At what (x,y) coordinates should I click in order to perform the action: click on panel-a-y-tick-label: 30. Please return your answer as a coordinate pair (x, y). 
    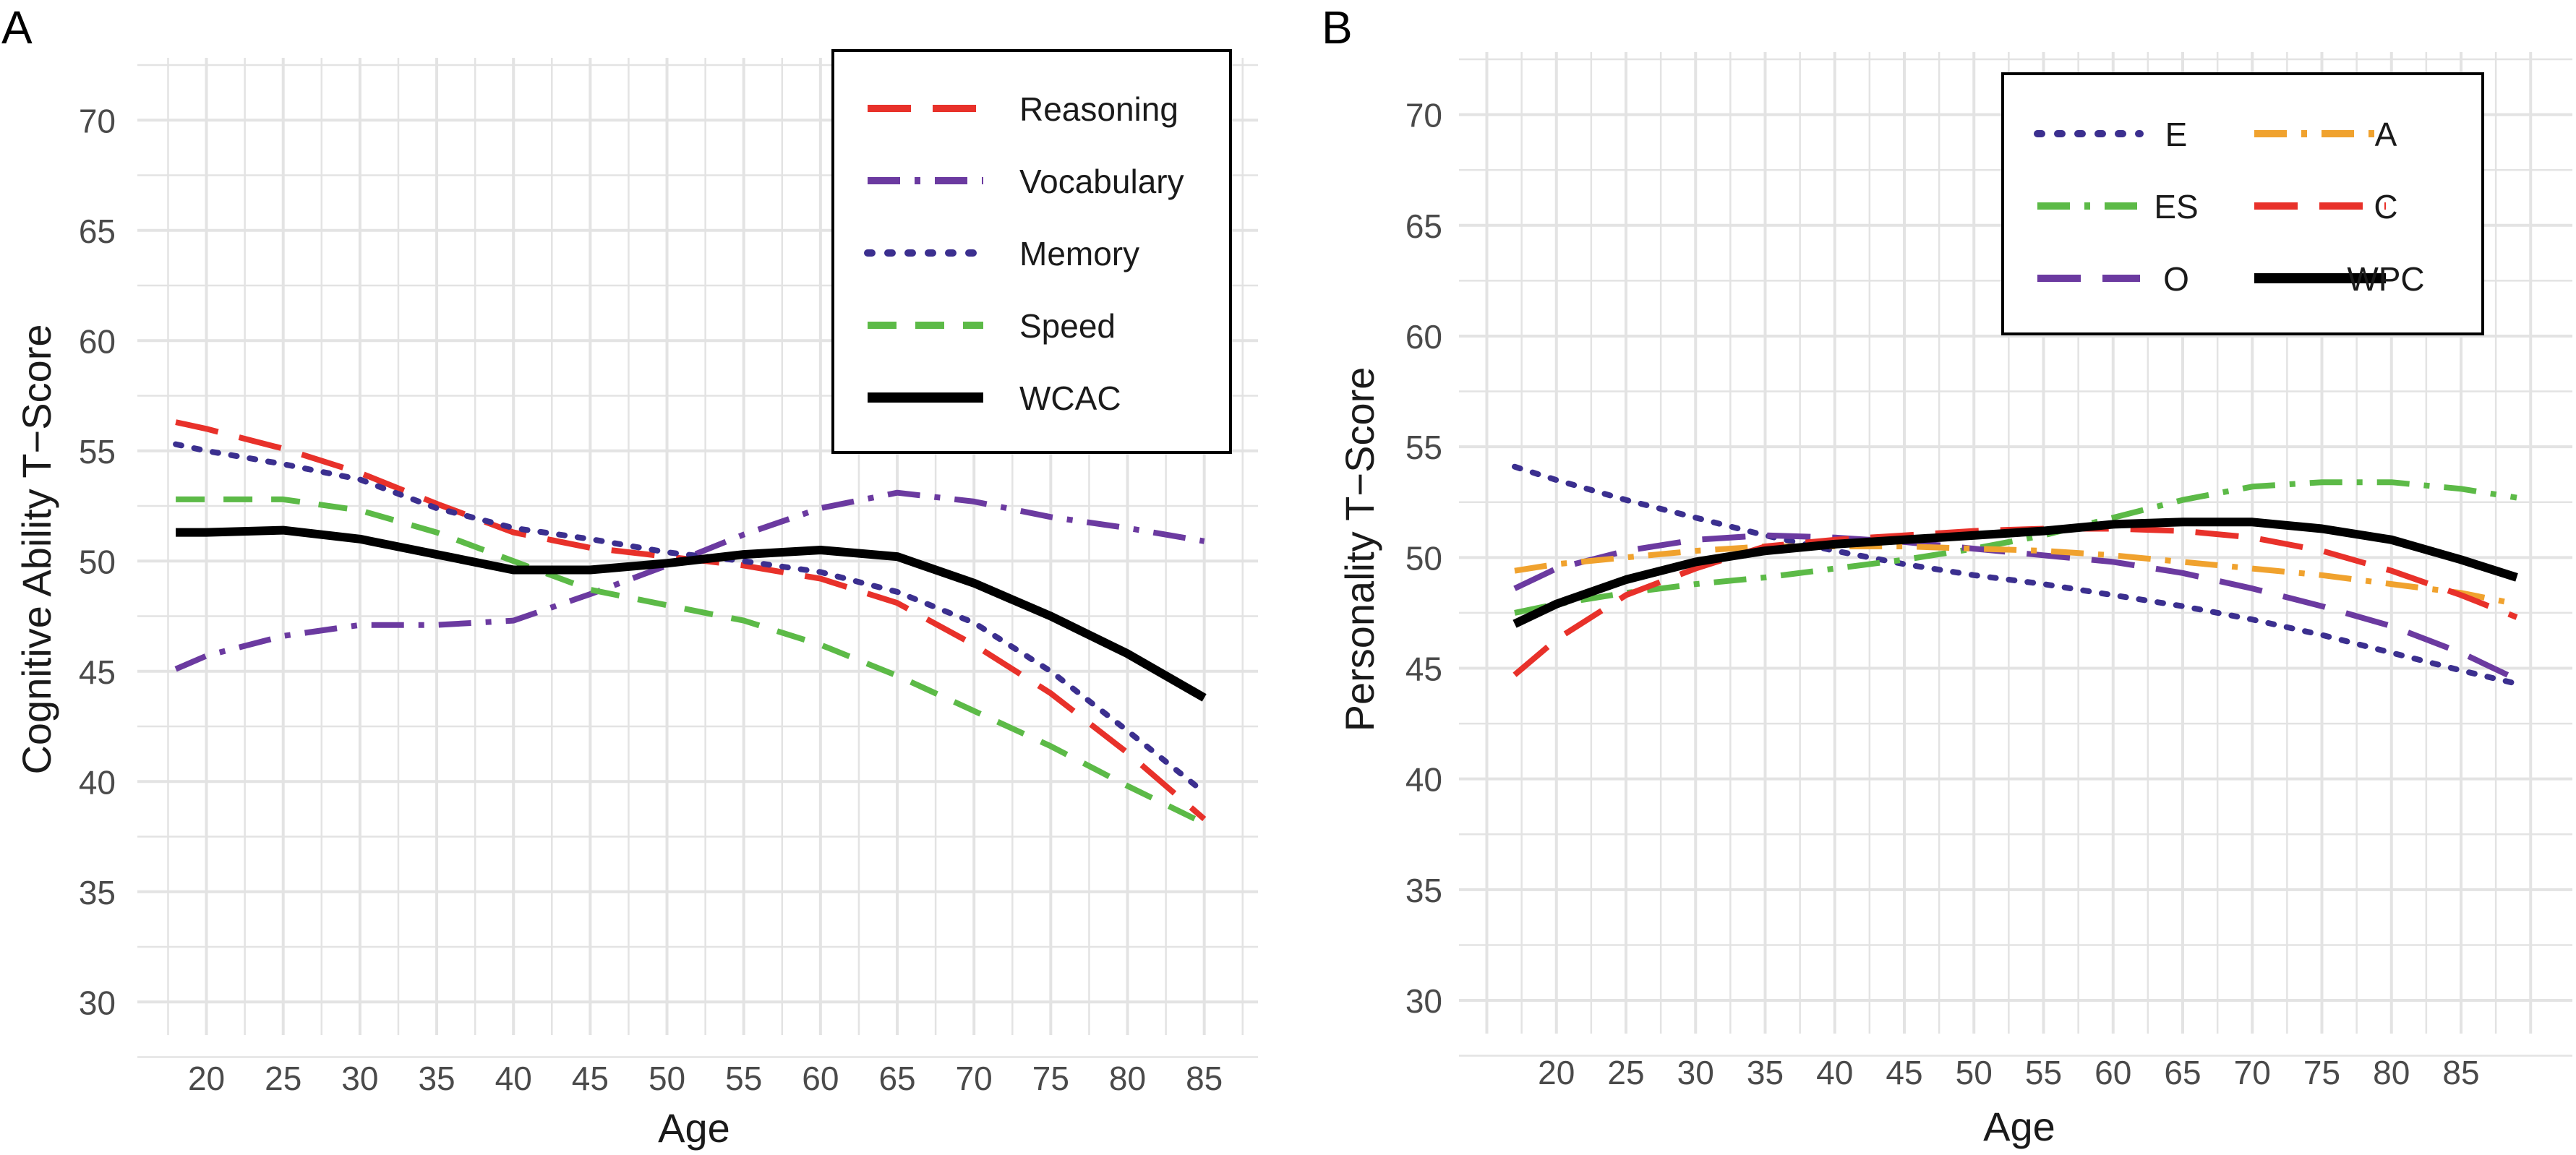
    Looking at the image, I should click on (98, 1003).